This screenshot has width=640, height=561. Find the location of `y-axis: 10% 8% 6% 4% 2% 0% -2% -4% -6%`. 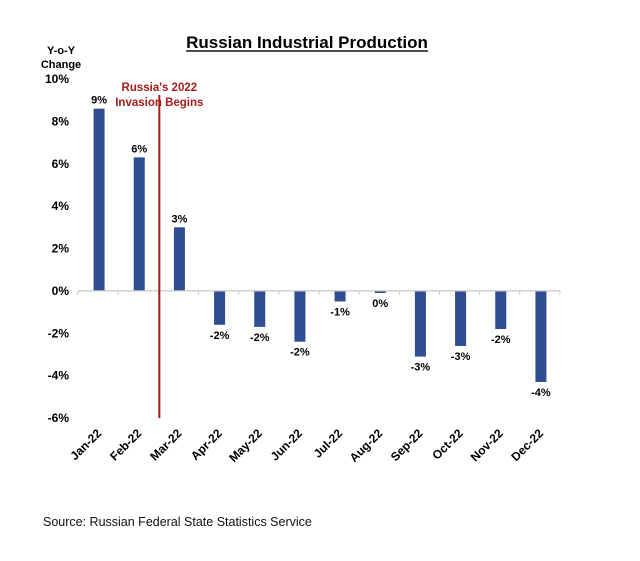

y-axis: 10% 8% 6% 4% 2% 0% -2% -4% -6% is located at coordinates (57, 248).